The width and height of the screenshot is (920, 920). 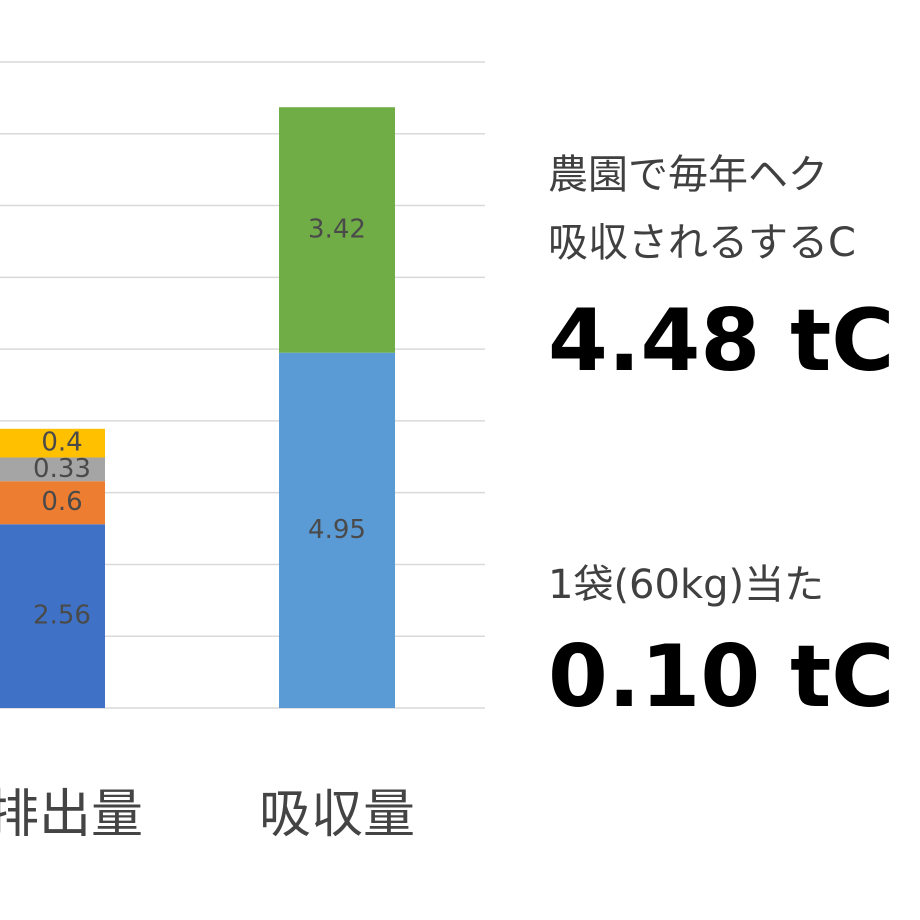 What do you see at coordinates (71, 815) in the screenshot?
I see `x-tick-label: 排出量` at bounding box center [71, 815].